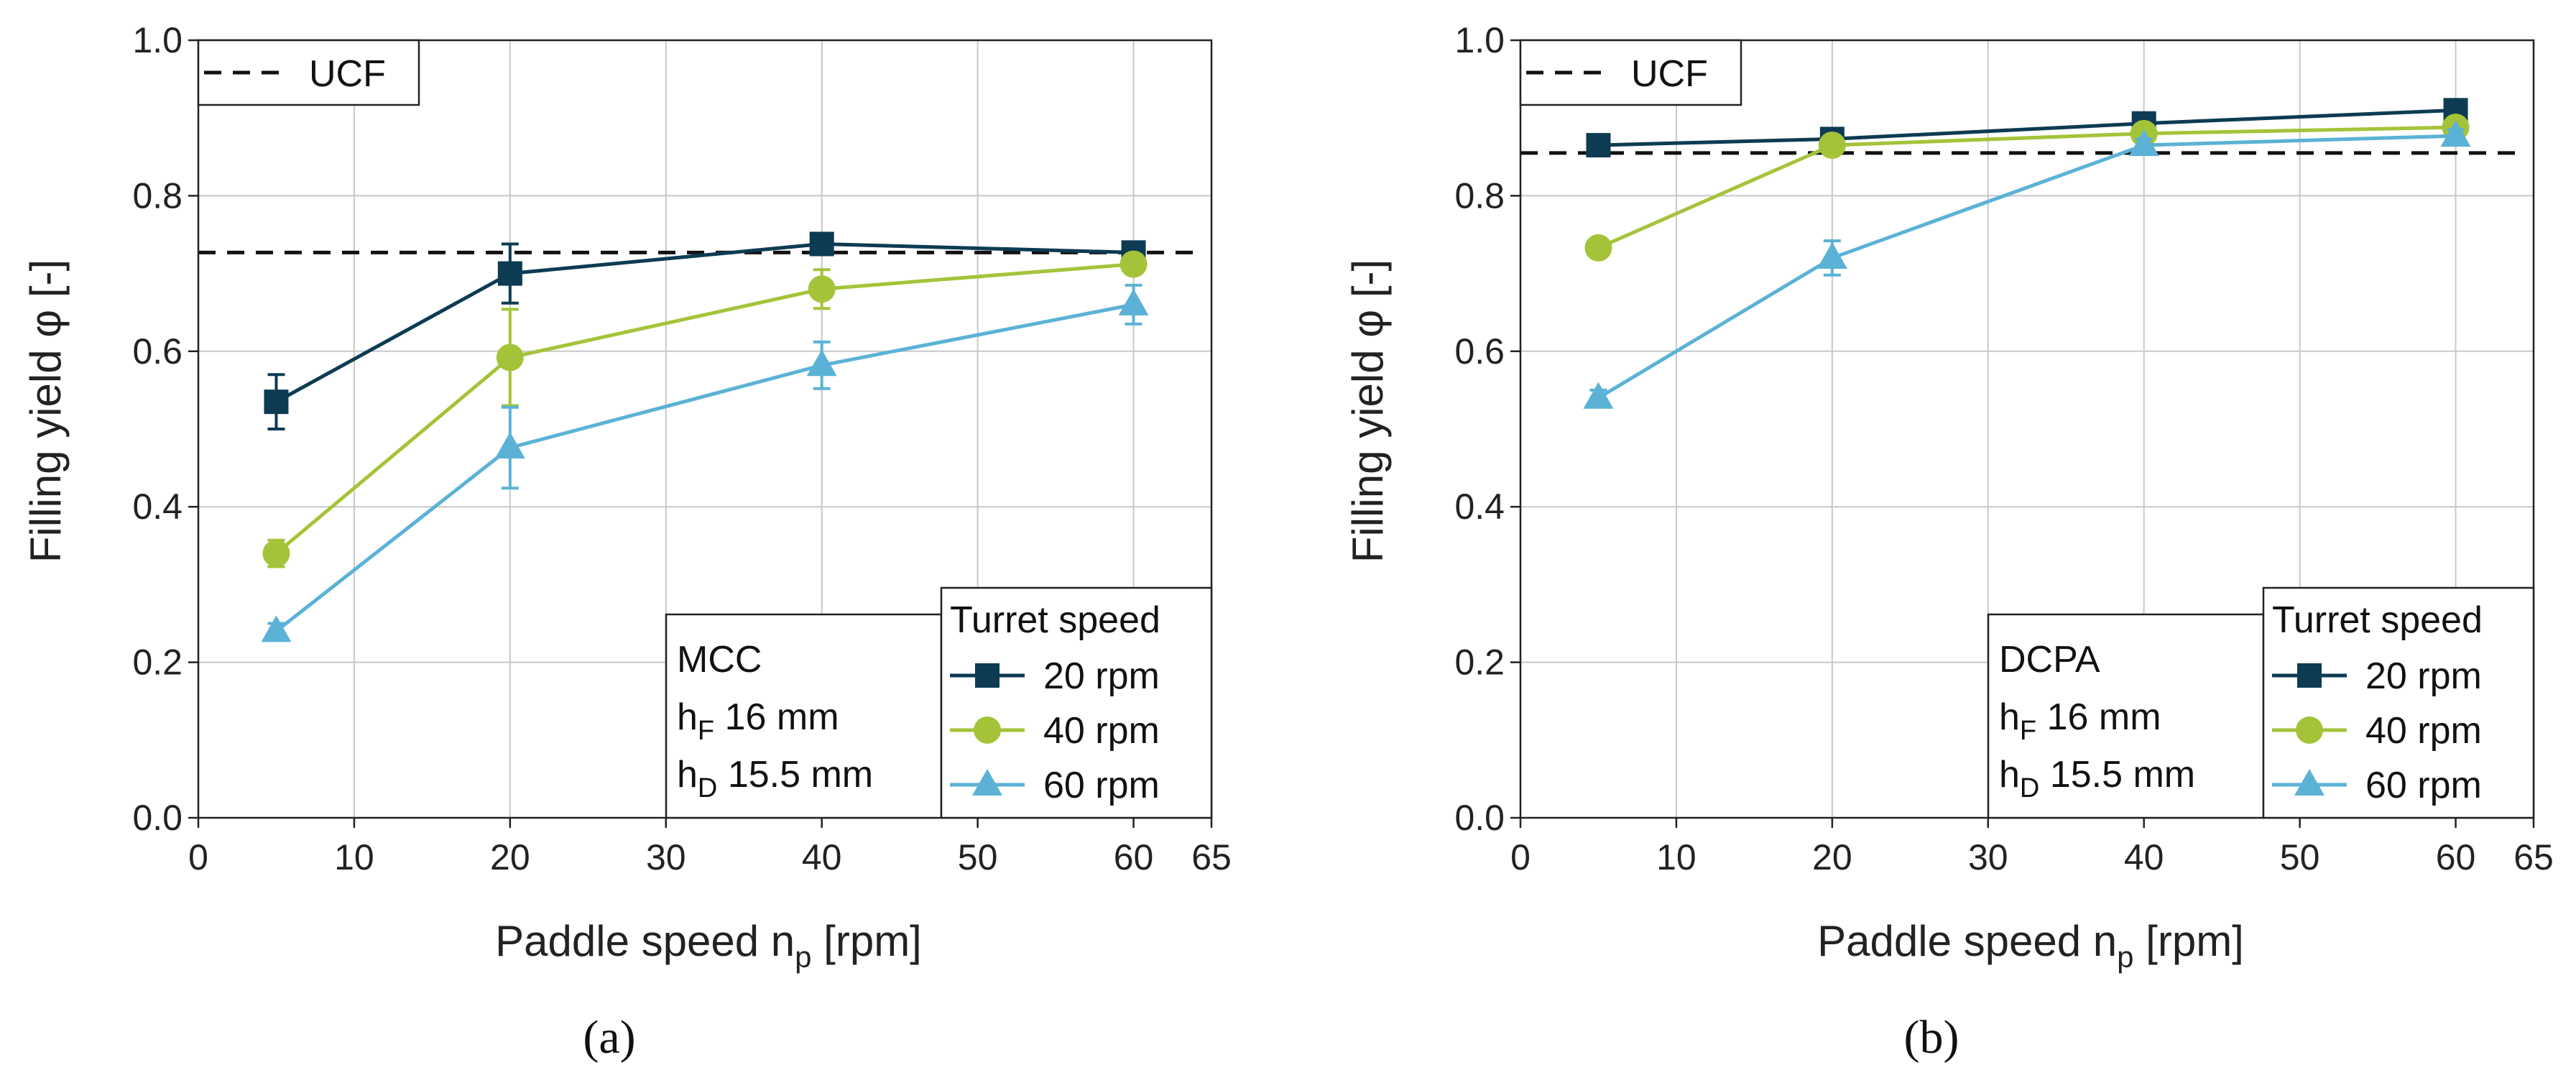 This screenshot has height=1088, width=2576. What do you see at coordinates (308, 72) in the screenshot?
I see `ucf-legend-a: UCF` at bounding box center [308, 72].